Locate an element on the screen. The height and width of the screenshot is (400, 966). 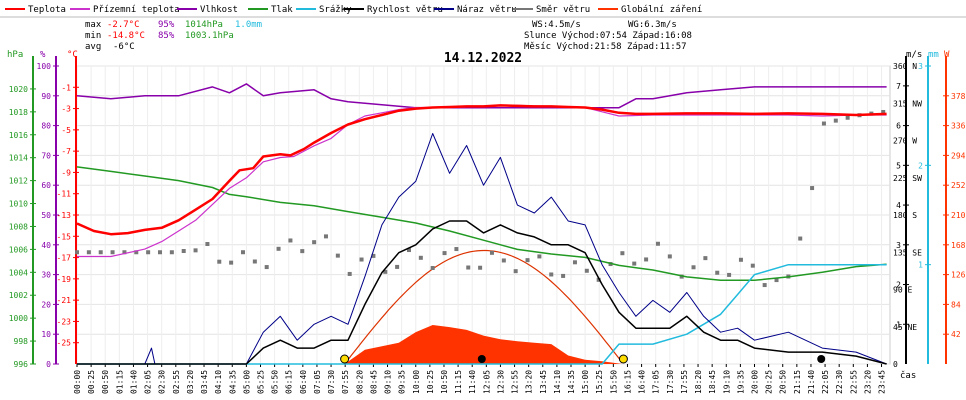
time-tick-label: 10:50 is located at coordinates (444, 382).